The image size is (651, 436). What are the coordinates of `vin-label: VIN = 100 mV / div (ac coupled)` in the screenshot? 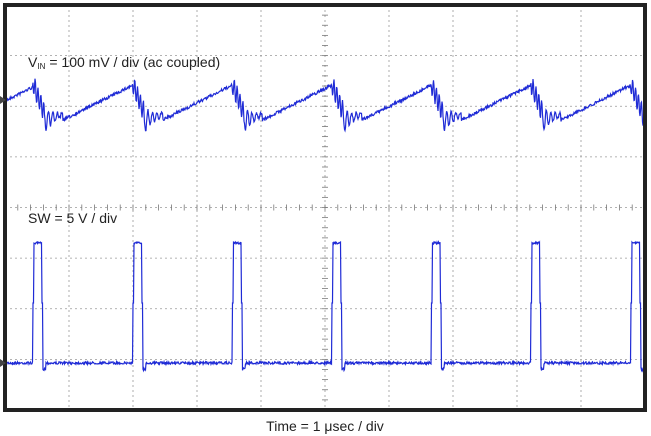 It's located at (124, 62).